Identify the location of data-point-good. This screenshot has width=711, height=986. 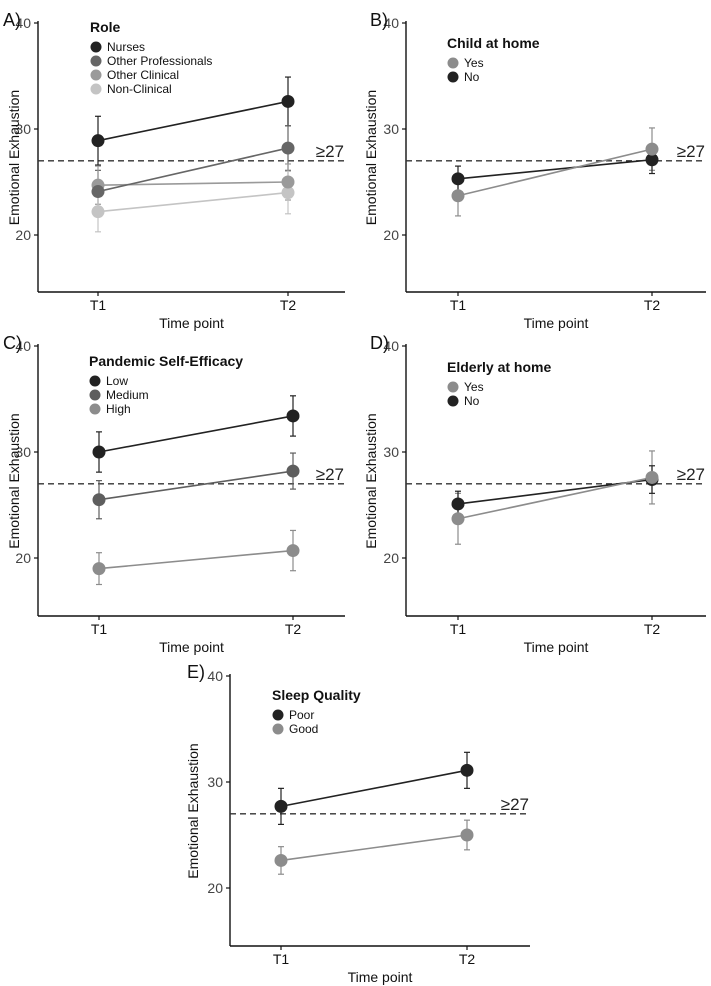
(467, 835).